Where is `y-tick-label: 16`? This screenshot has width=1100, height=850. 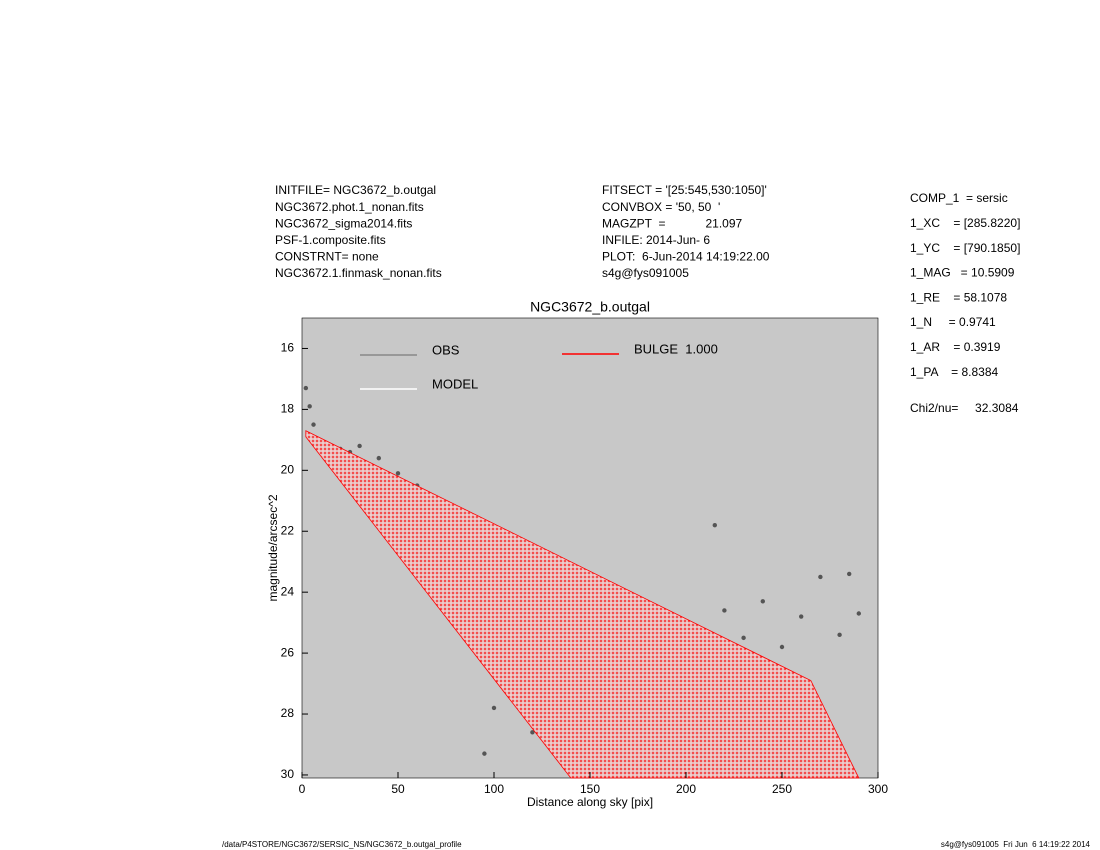
y-tick-label: 16 is located at coordinates (288, 348).